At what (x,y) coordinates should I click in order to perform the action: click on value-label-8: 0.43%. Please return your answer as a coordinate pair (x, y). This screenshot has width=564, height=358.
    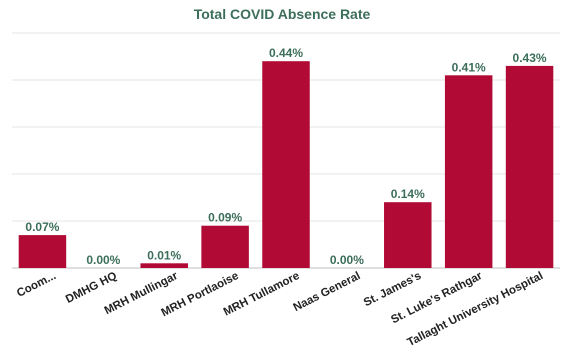
    Looking at the image, I should click on (530, 58).